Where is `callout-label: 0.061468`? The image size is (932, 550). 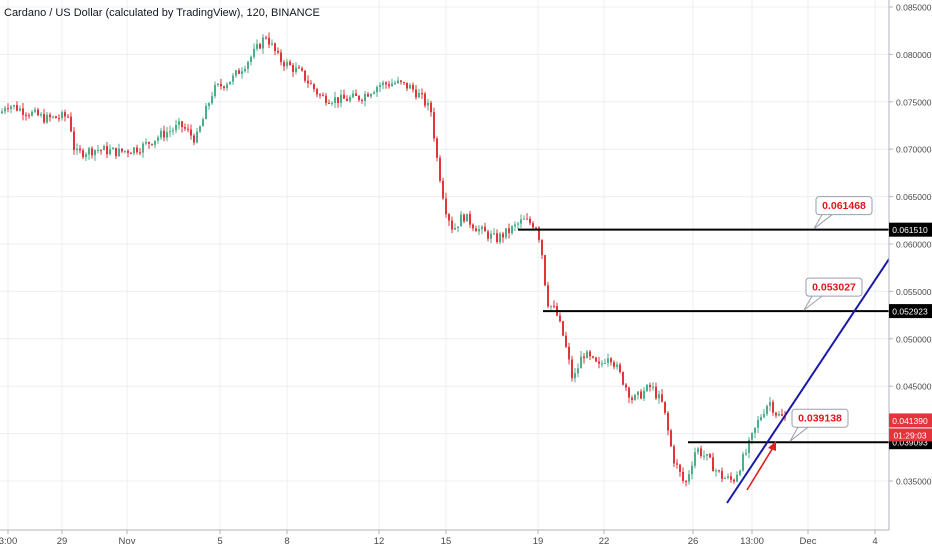 callout-label: 0.061468 is located at coordinates (844, 206).